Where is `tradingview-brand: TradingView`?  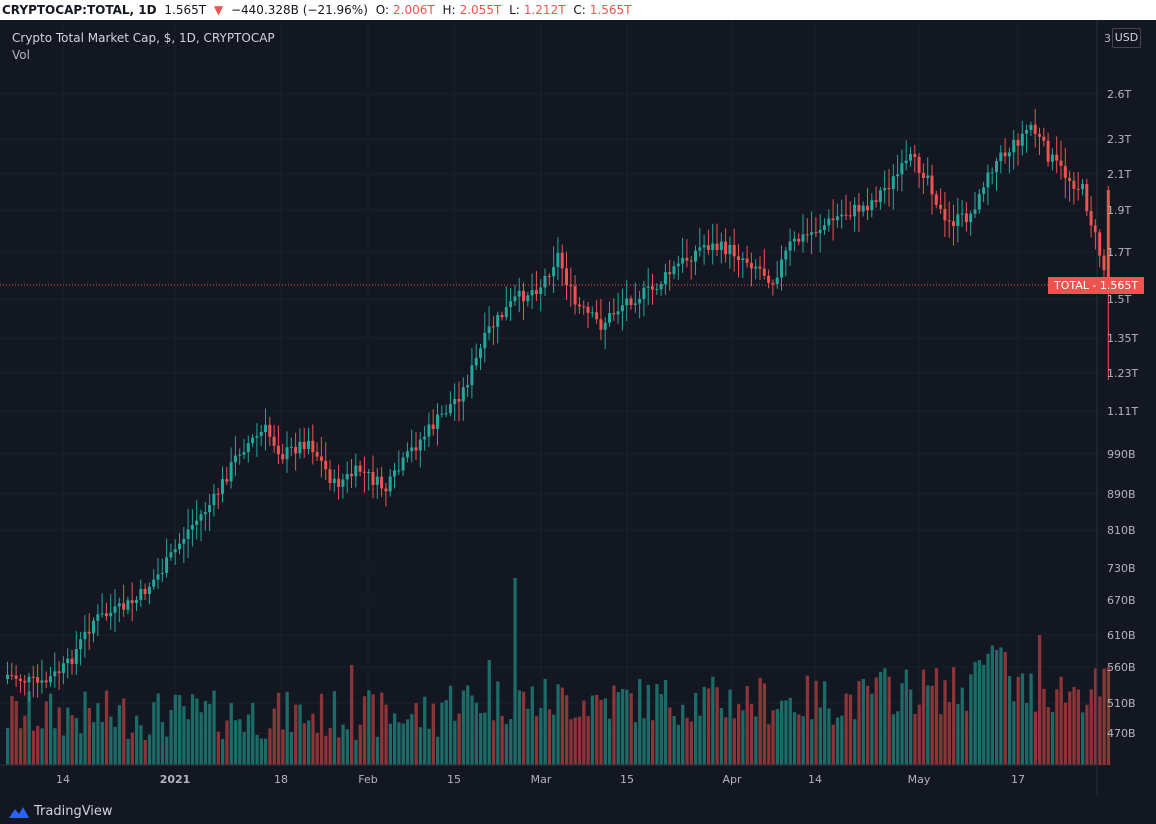 tradingview-brand: TradingView is located at coordinates (60, 811).